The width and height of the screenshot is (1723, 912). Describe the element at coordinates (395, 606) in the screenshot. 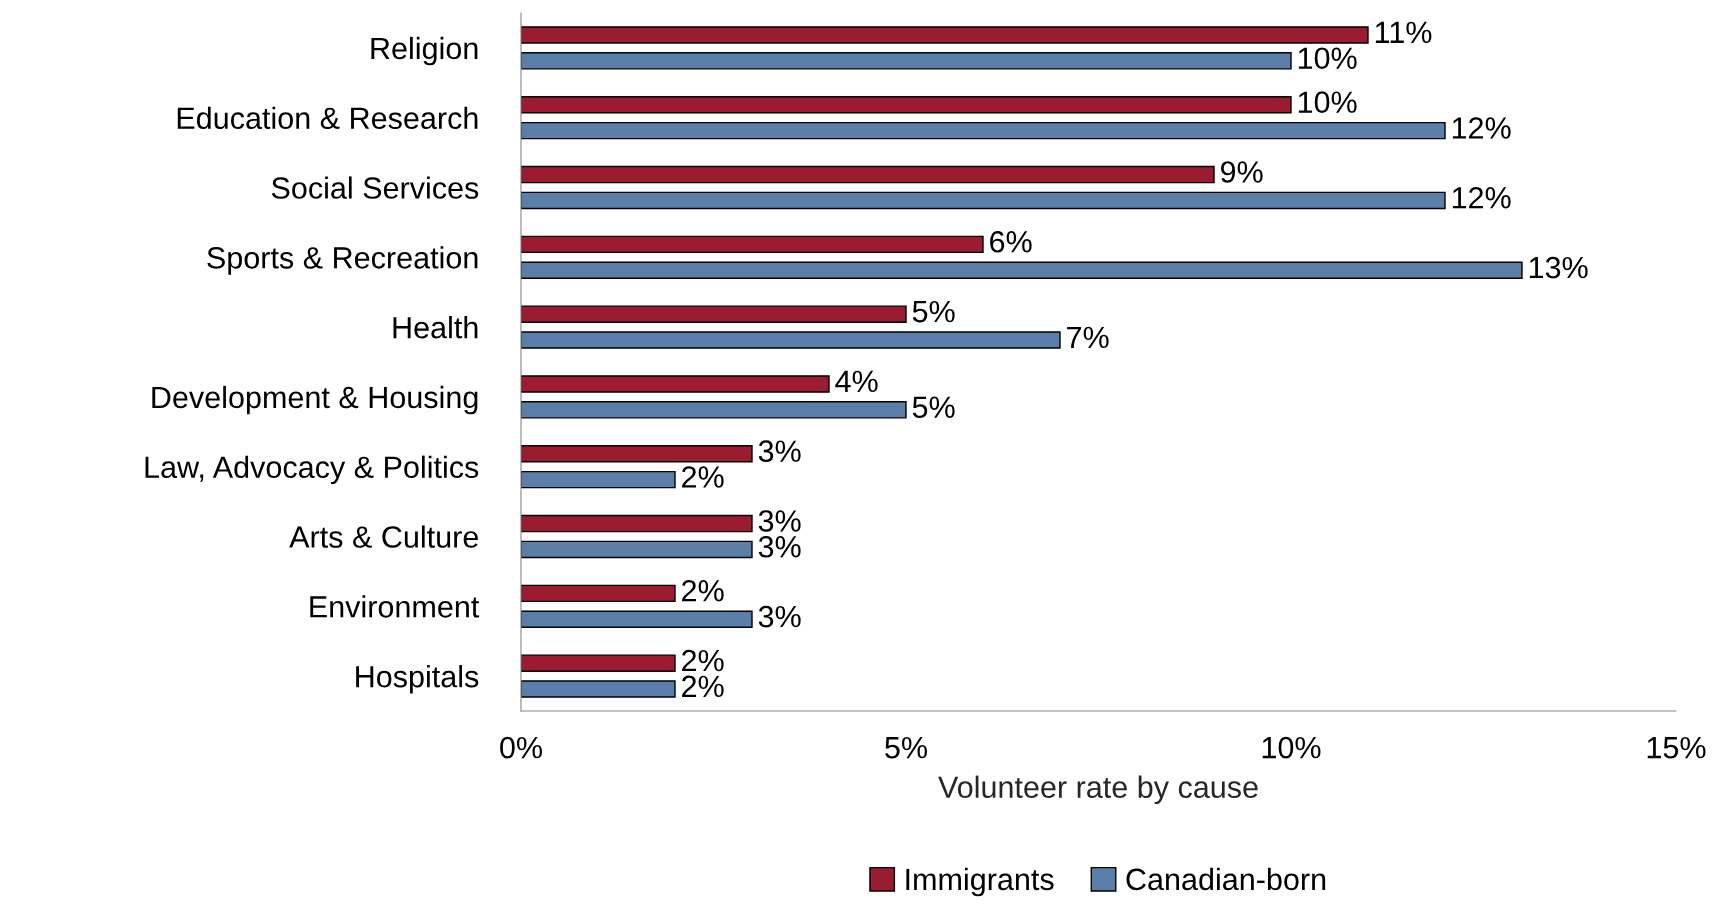

I see `y-tick-label: Environment` at that location.